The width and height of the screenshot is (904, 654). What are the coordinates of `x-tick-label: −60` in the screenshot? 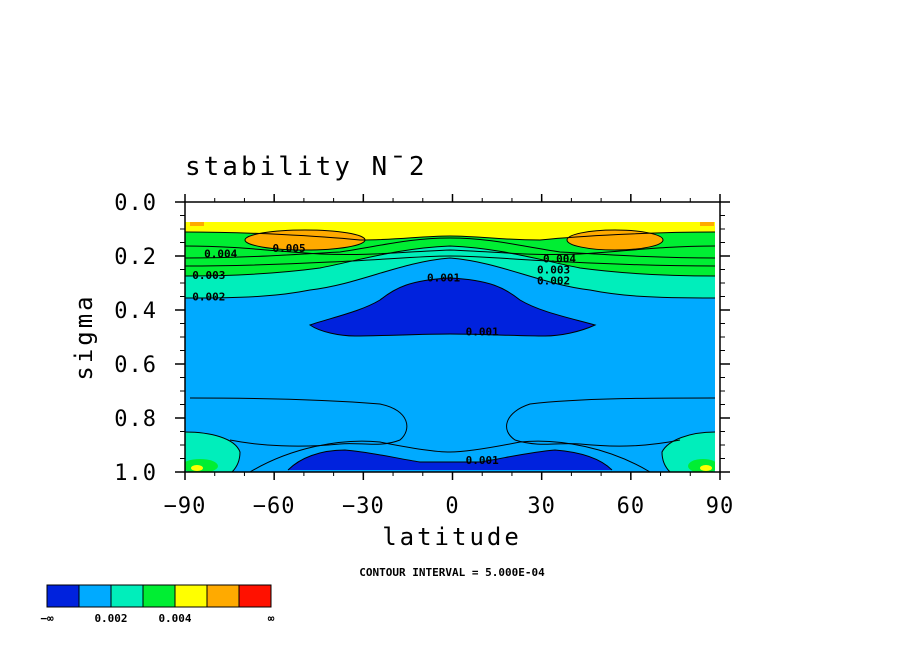 It's located at (274, 506).